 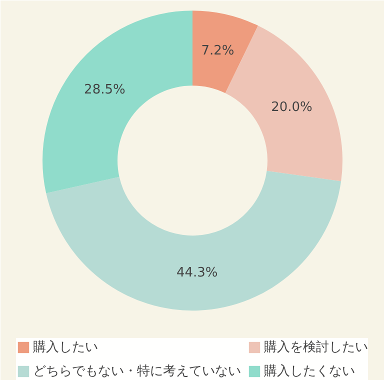 I want to click on legend-label: 購入を検討したい, so click(x=316, y=347).